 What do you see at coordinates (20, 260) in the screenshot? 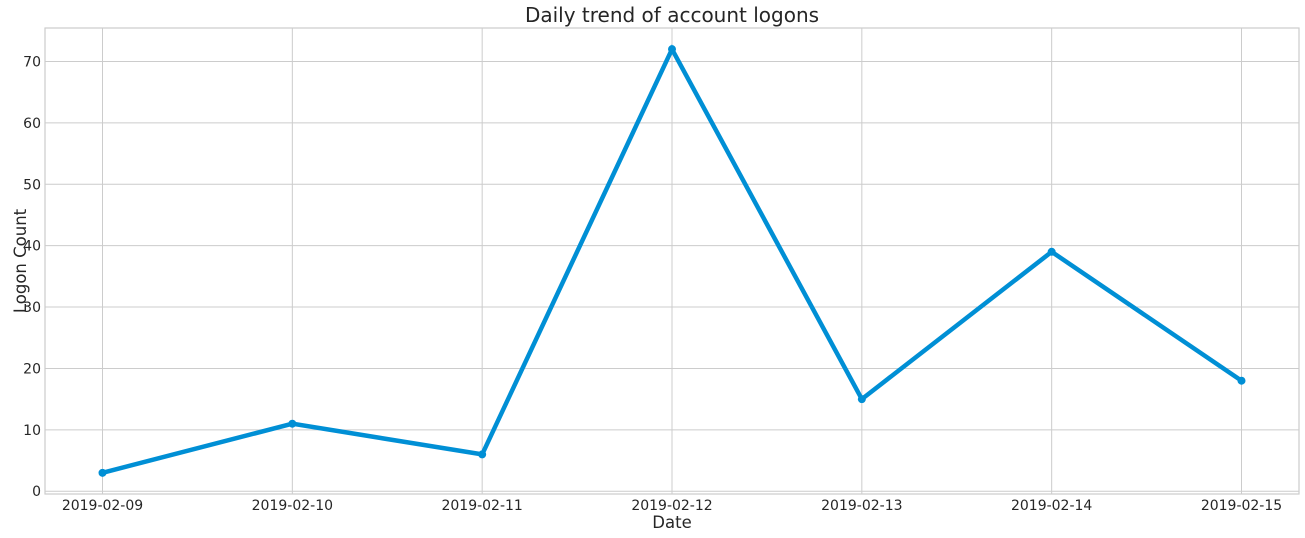
I see `y-axis-label: Logon Count` at bounding box center [20, 260].